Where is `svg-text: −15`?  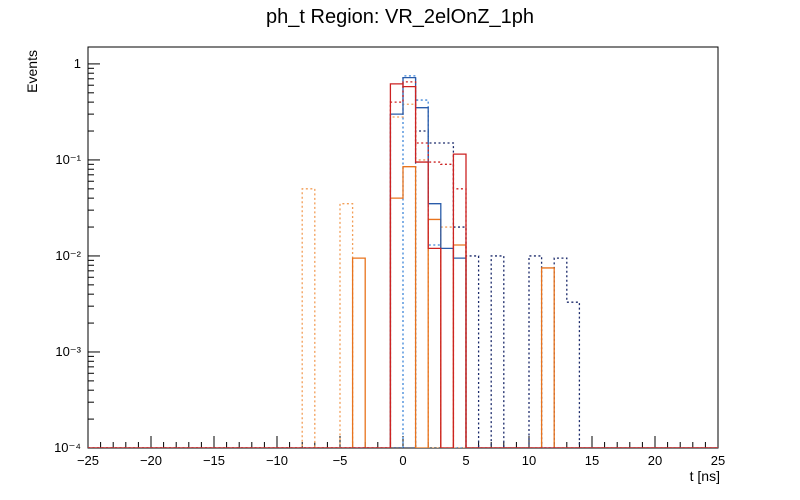
svg-text: −15 is located at coordinates (214, 460).